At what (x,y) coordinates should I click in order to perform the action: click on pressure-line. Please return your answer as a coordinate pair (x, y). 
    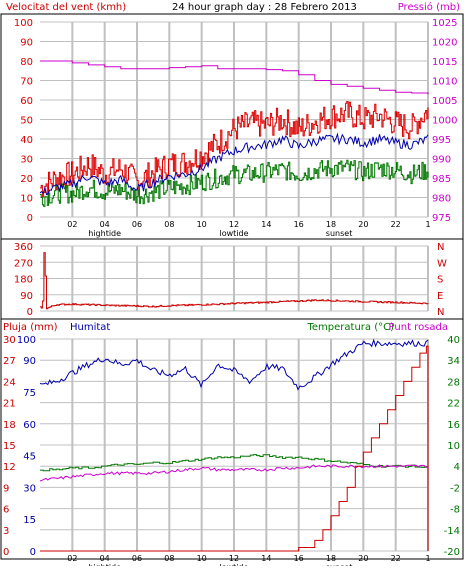
    Looking at the image, I should click on (234, 77).